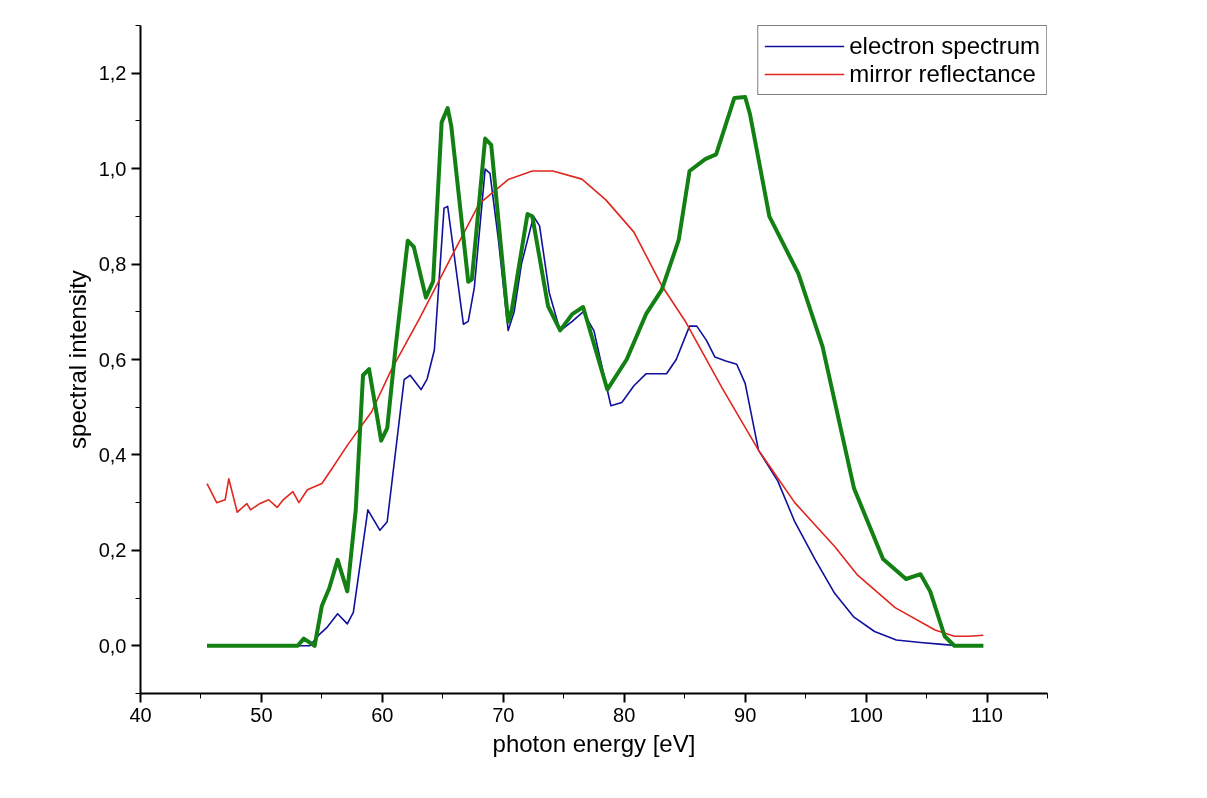 The width and height of the screenshot is (1207, 798). What do you see at coordinates (944, 46) in the screenshot?
I see `legend-label: electron spectrum` at bounding box center [944, 46].